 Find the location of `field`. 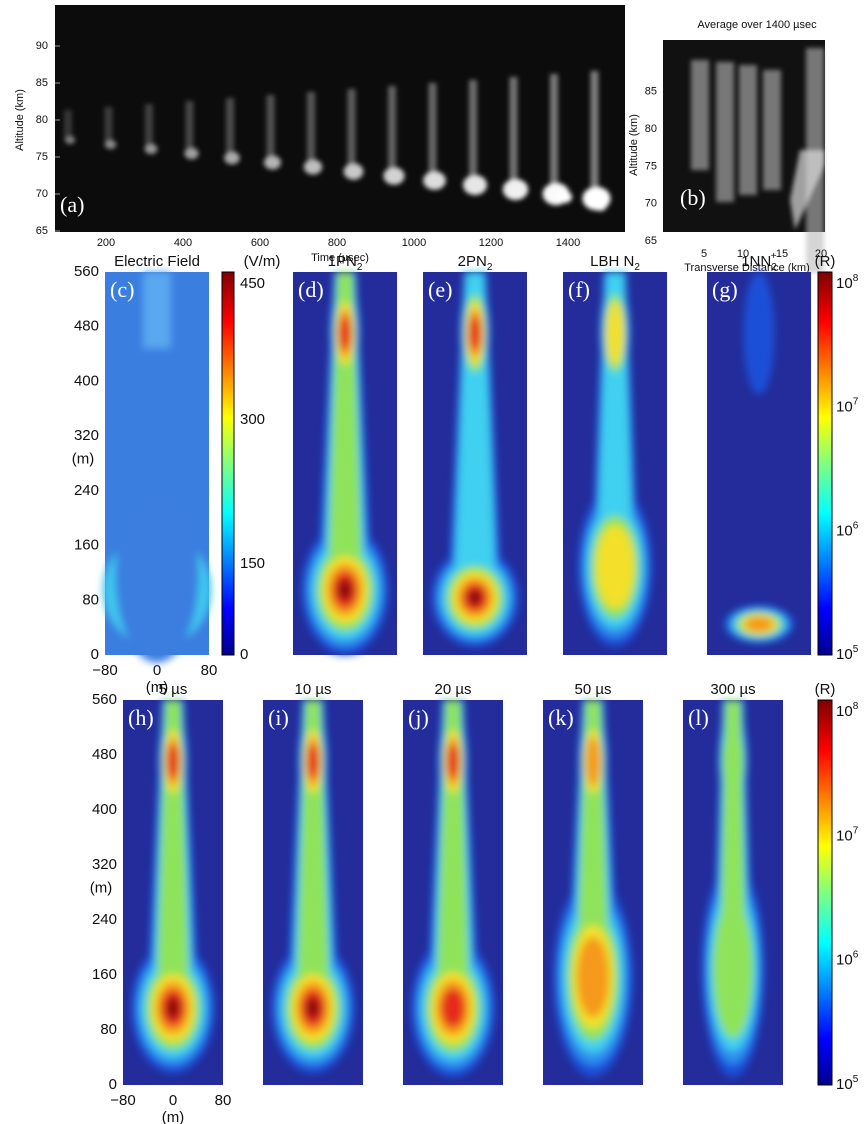

field is located at coordinates (157, 467).